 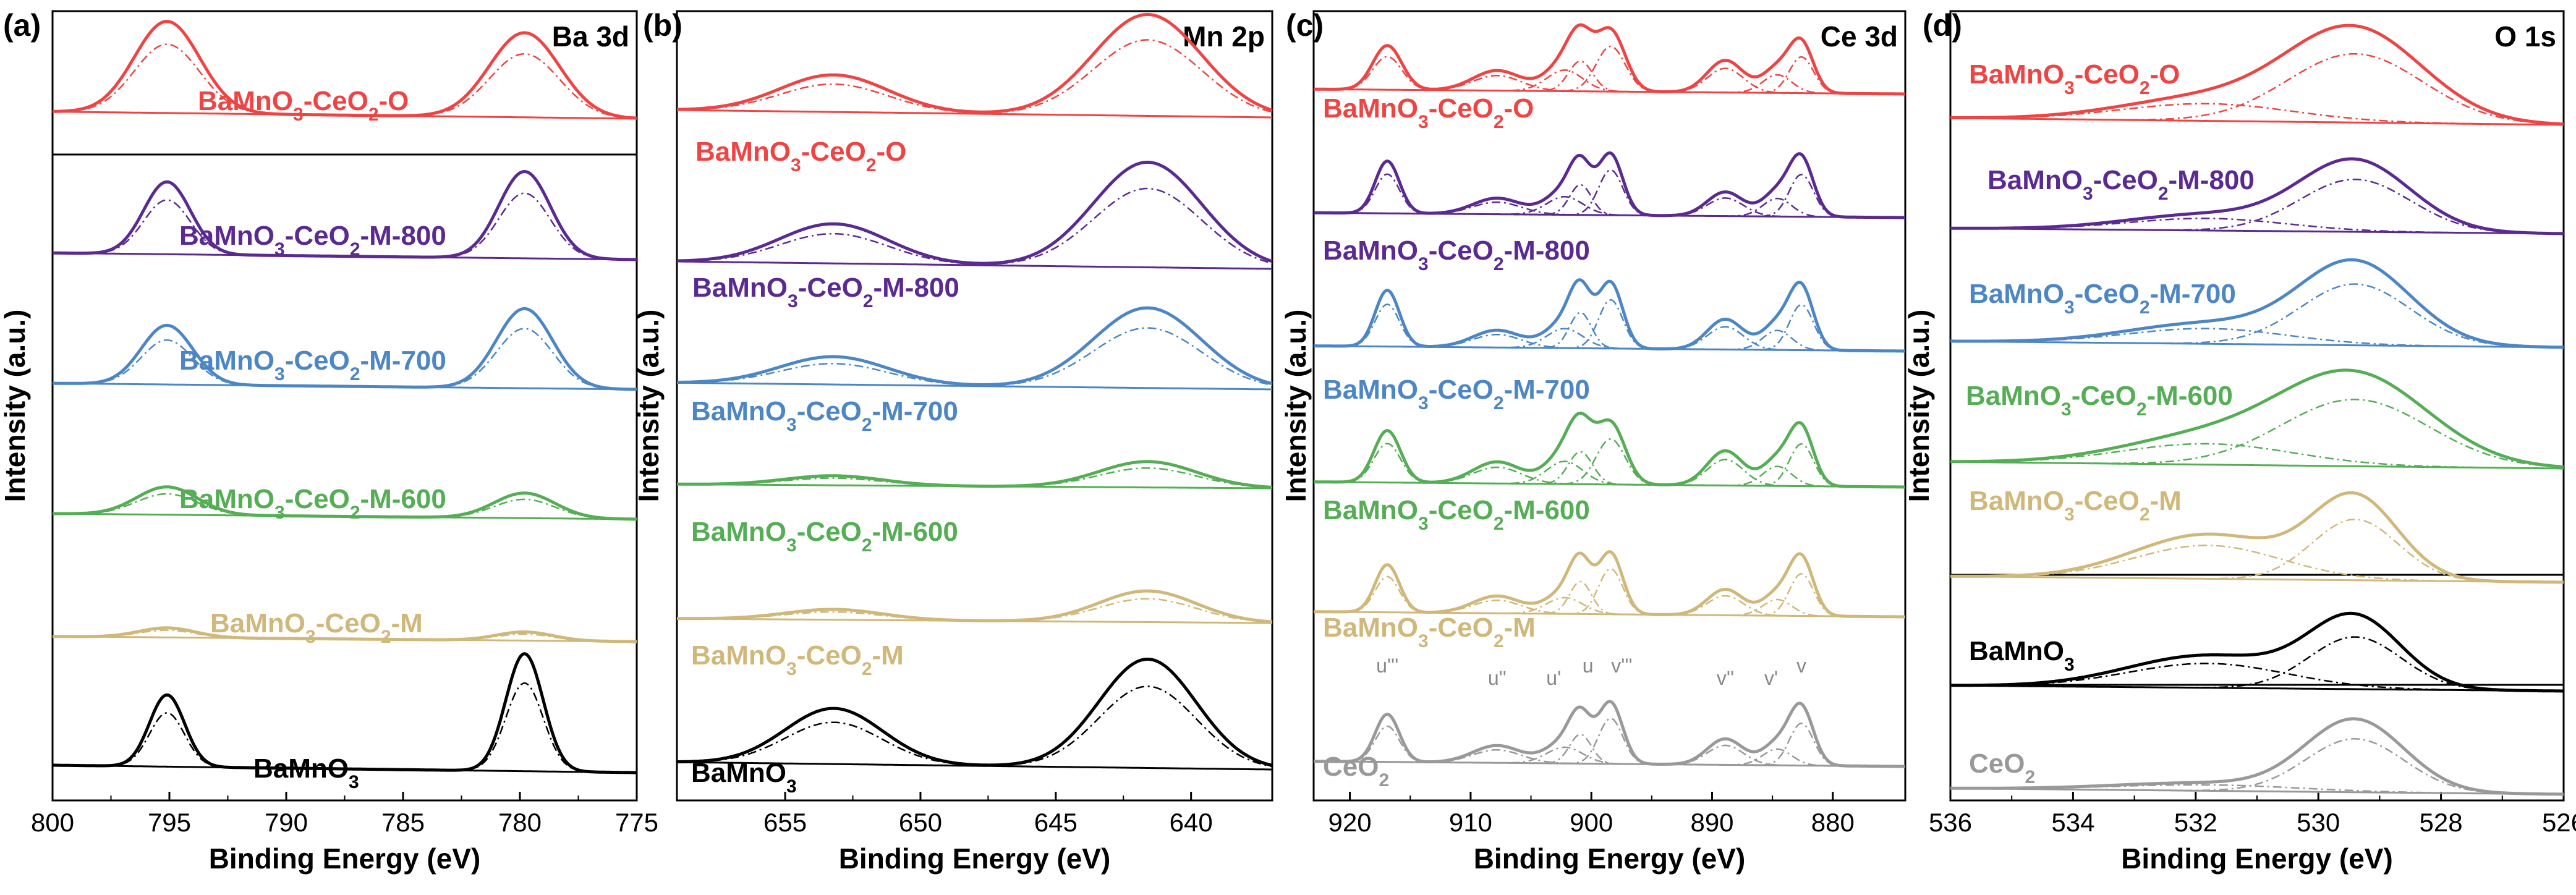 What do you see at coordinates (636, 823) in the screenshot?
I see `x-tick-label: 775` at bounding box center [636, 823].